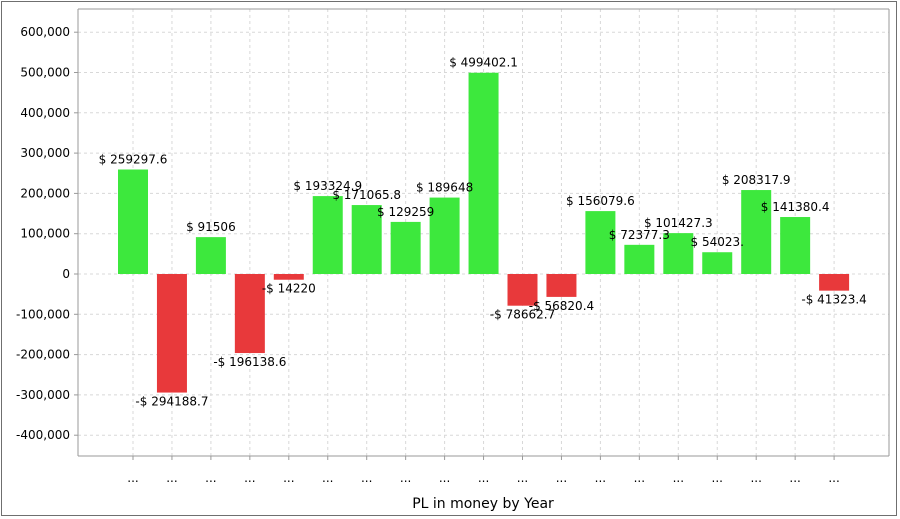  I want to click on data-label: $ 54023., so click(717, 242).